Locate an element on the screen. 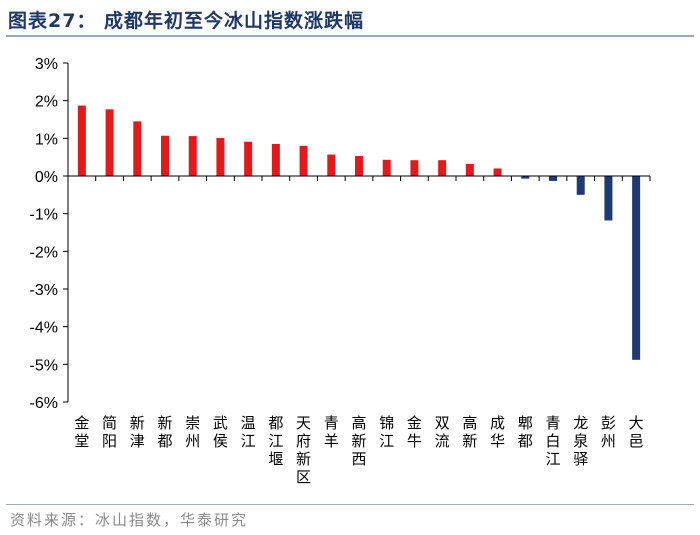  source-note: 资料来源：冰山指数，华泰研究 is located at coordinates (129, 520).